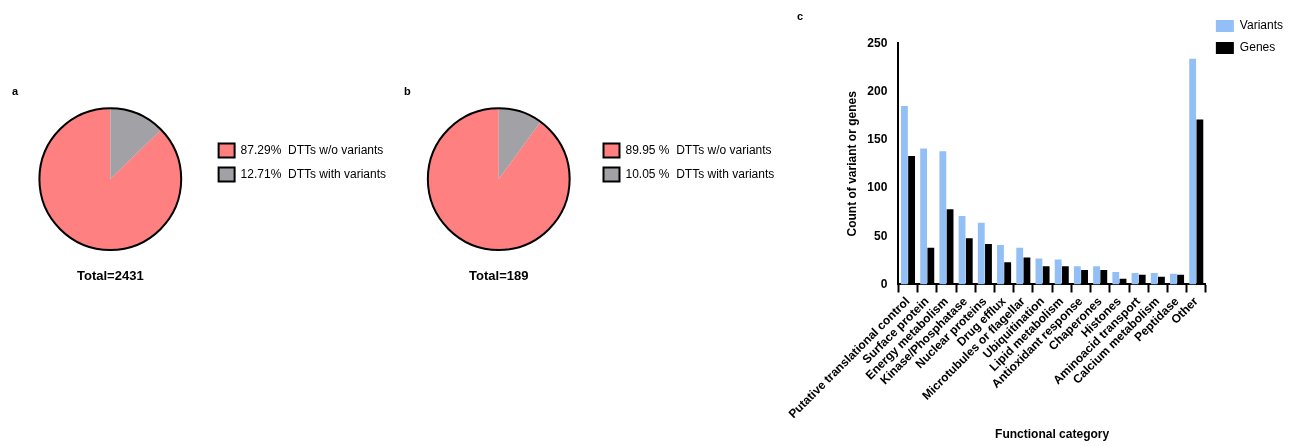 This screenshot has width=1303, height=446. Describe the element at coordinates (1257, 47) in the screenshot. I see `legend-label: Genes` at that location.